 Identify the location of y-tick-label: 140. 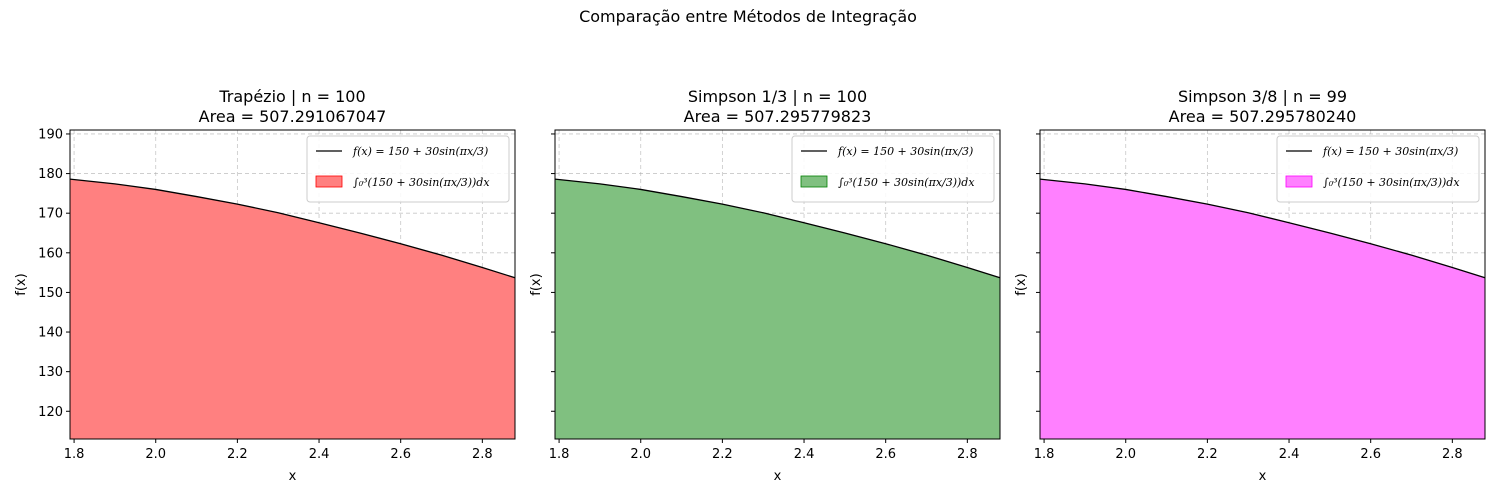
(50, 333).